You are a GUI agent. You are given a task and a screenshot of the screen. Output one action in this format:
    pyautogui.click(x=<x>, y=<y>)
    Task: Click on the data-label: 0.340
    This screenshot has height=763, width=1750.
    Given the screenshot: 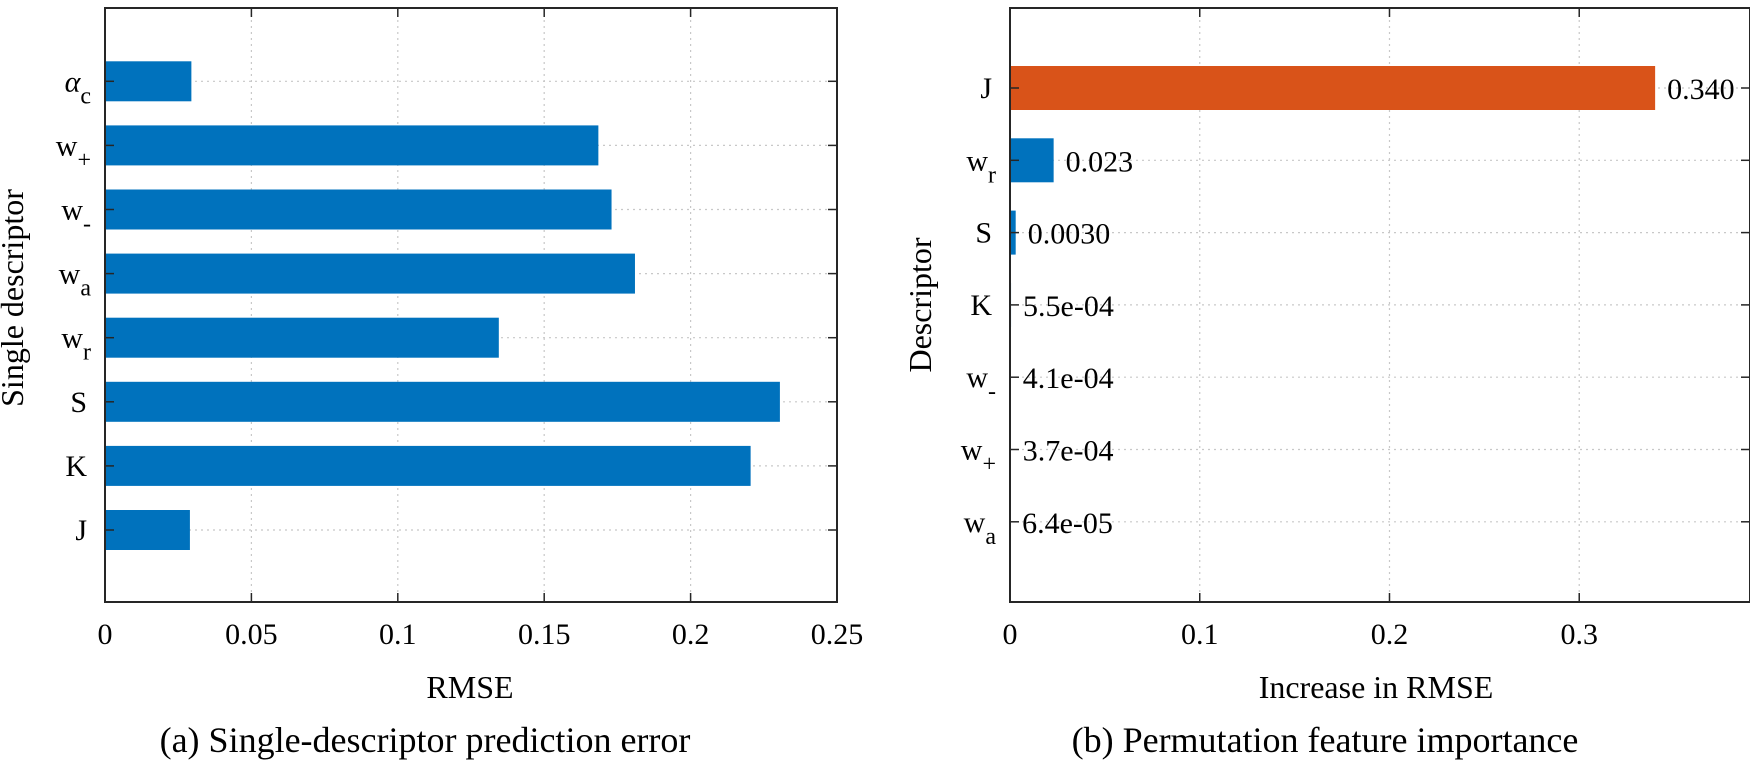 What is the action you would take?
    pyautogui.click(x=1701, y=89)
    